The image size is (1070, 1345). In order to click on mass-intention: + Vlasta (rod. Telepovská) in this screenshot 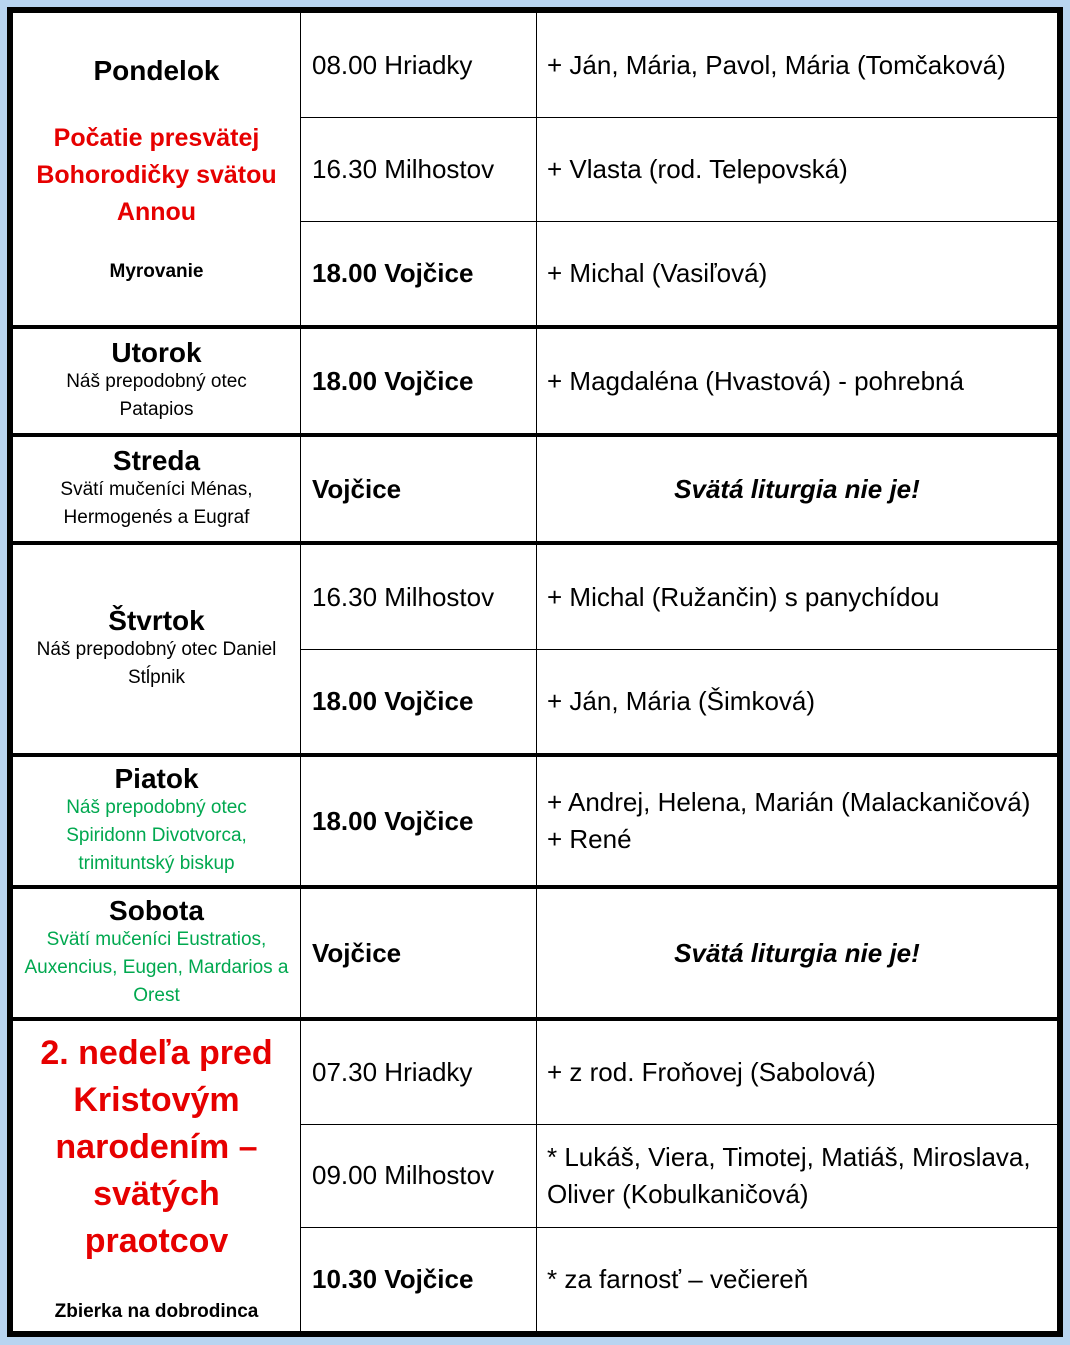, I will do `click(697, 168)`.